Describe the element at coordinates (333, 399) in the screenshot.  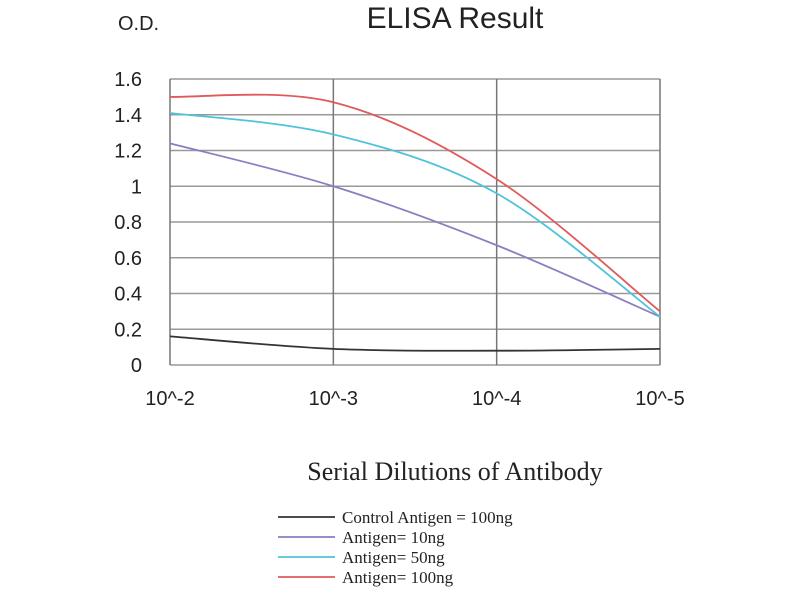
I see `x-tick-label: 10^-3` at that location.